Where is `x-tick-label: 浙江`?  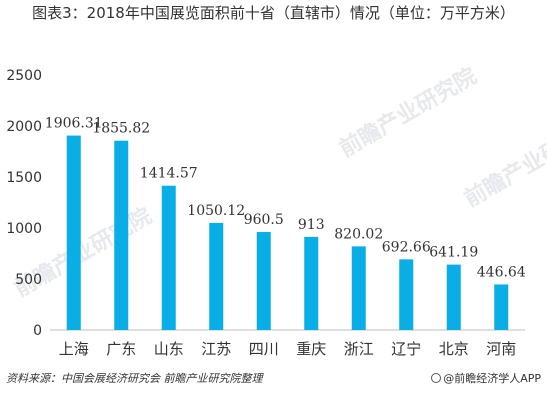 x-tick-label: 浙江 is located at coordinates (359, 349).